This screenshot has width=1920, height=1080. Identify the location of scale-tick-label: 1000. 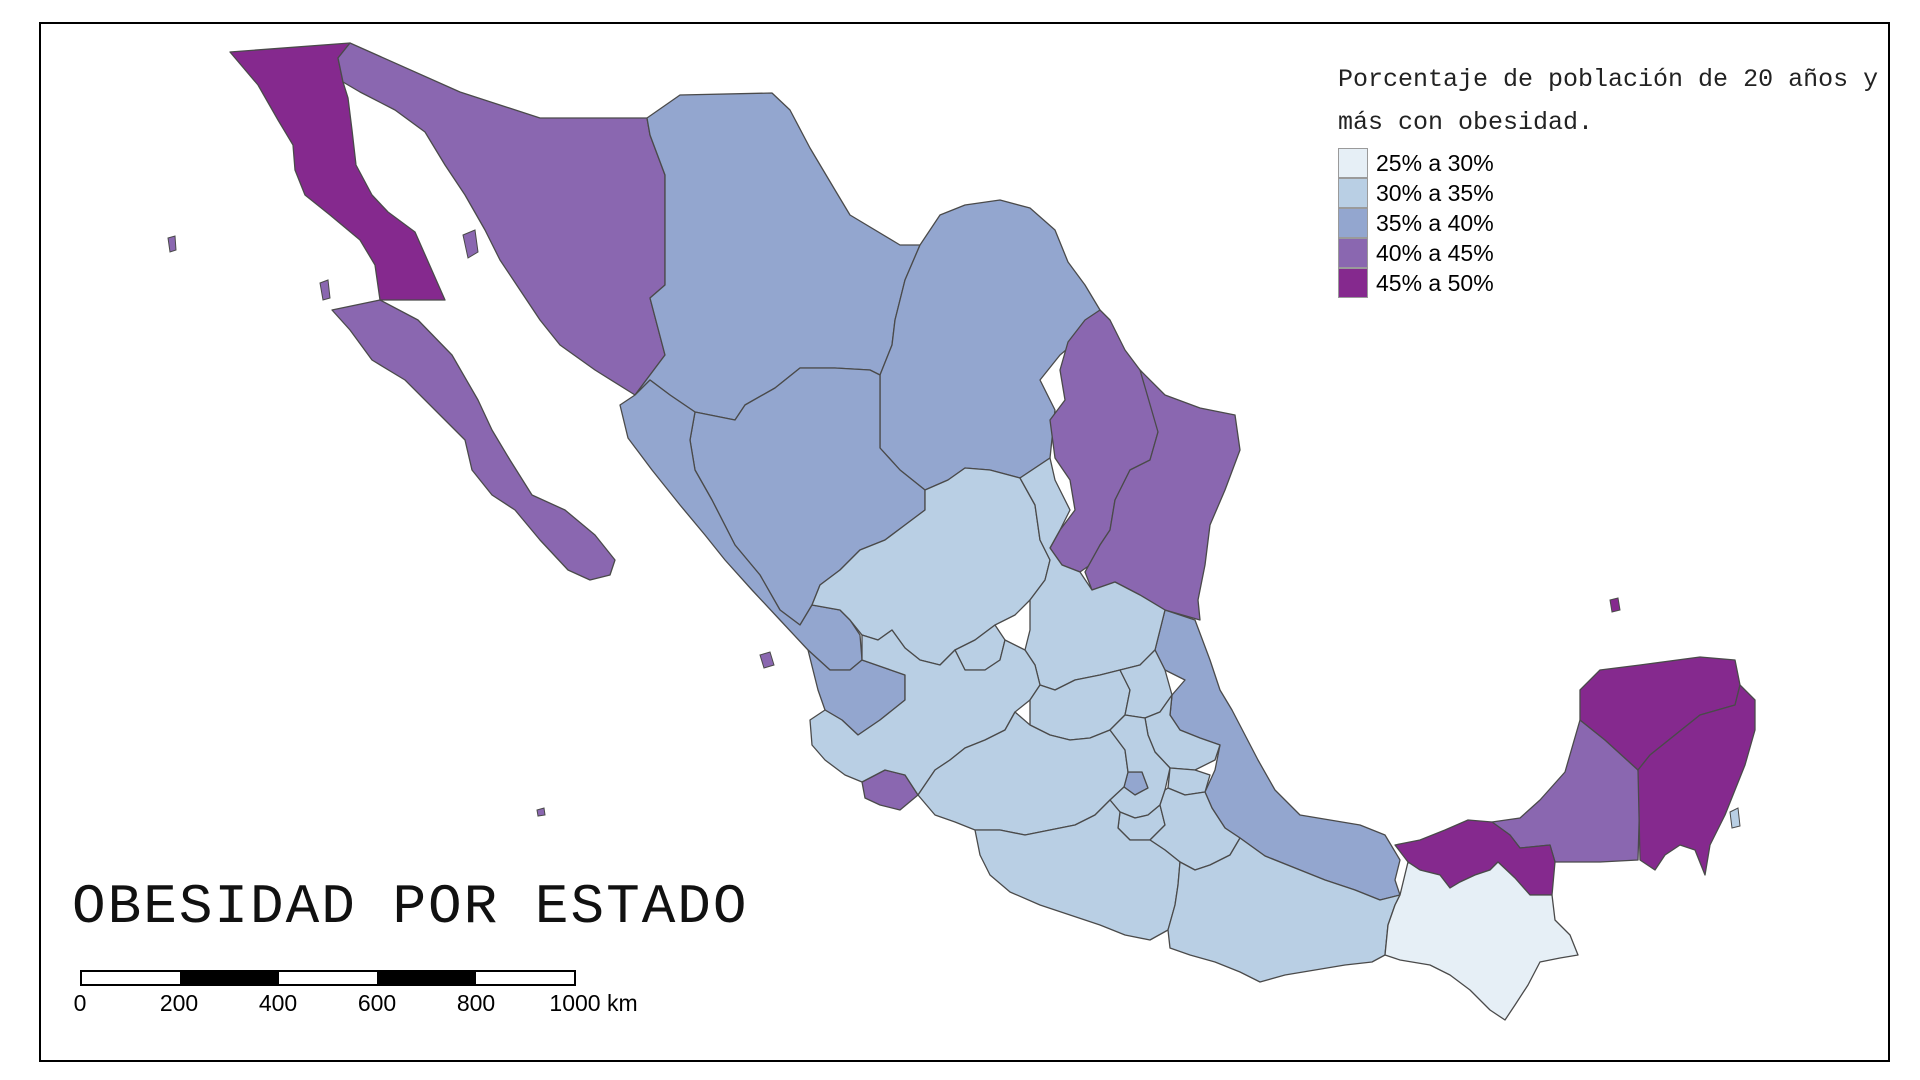
(575, 1003).